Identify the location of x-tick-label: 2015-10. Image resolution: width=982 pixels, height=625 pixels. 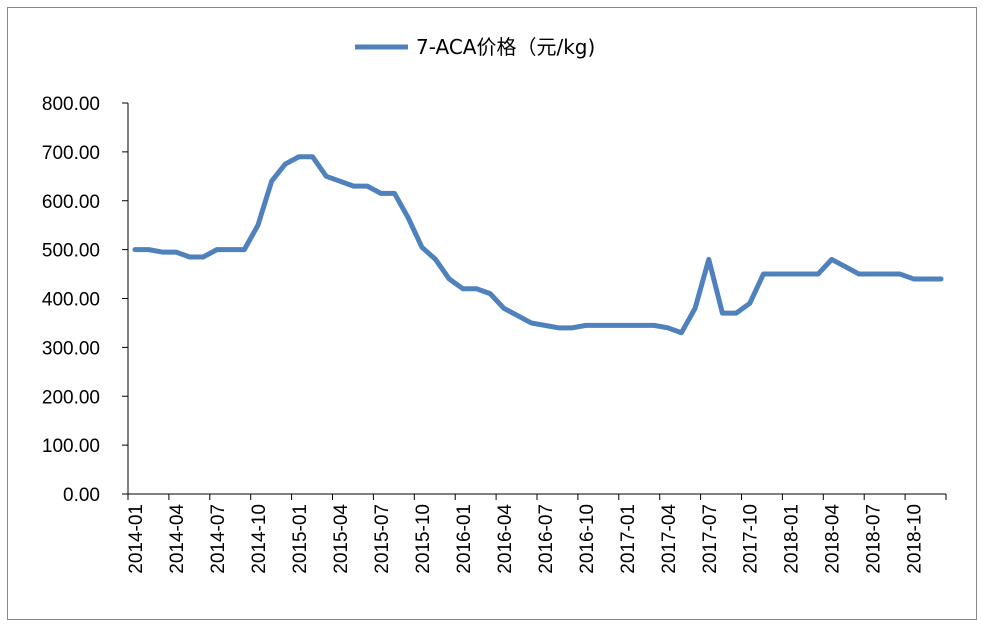
(423, 539).